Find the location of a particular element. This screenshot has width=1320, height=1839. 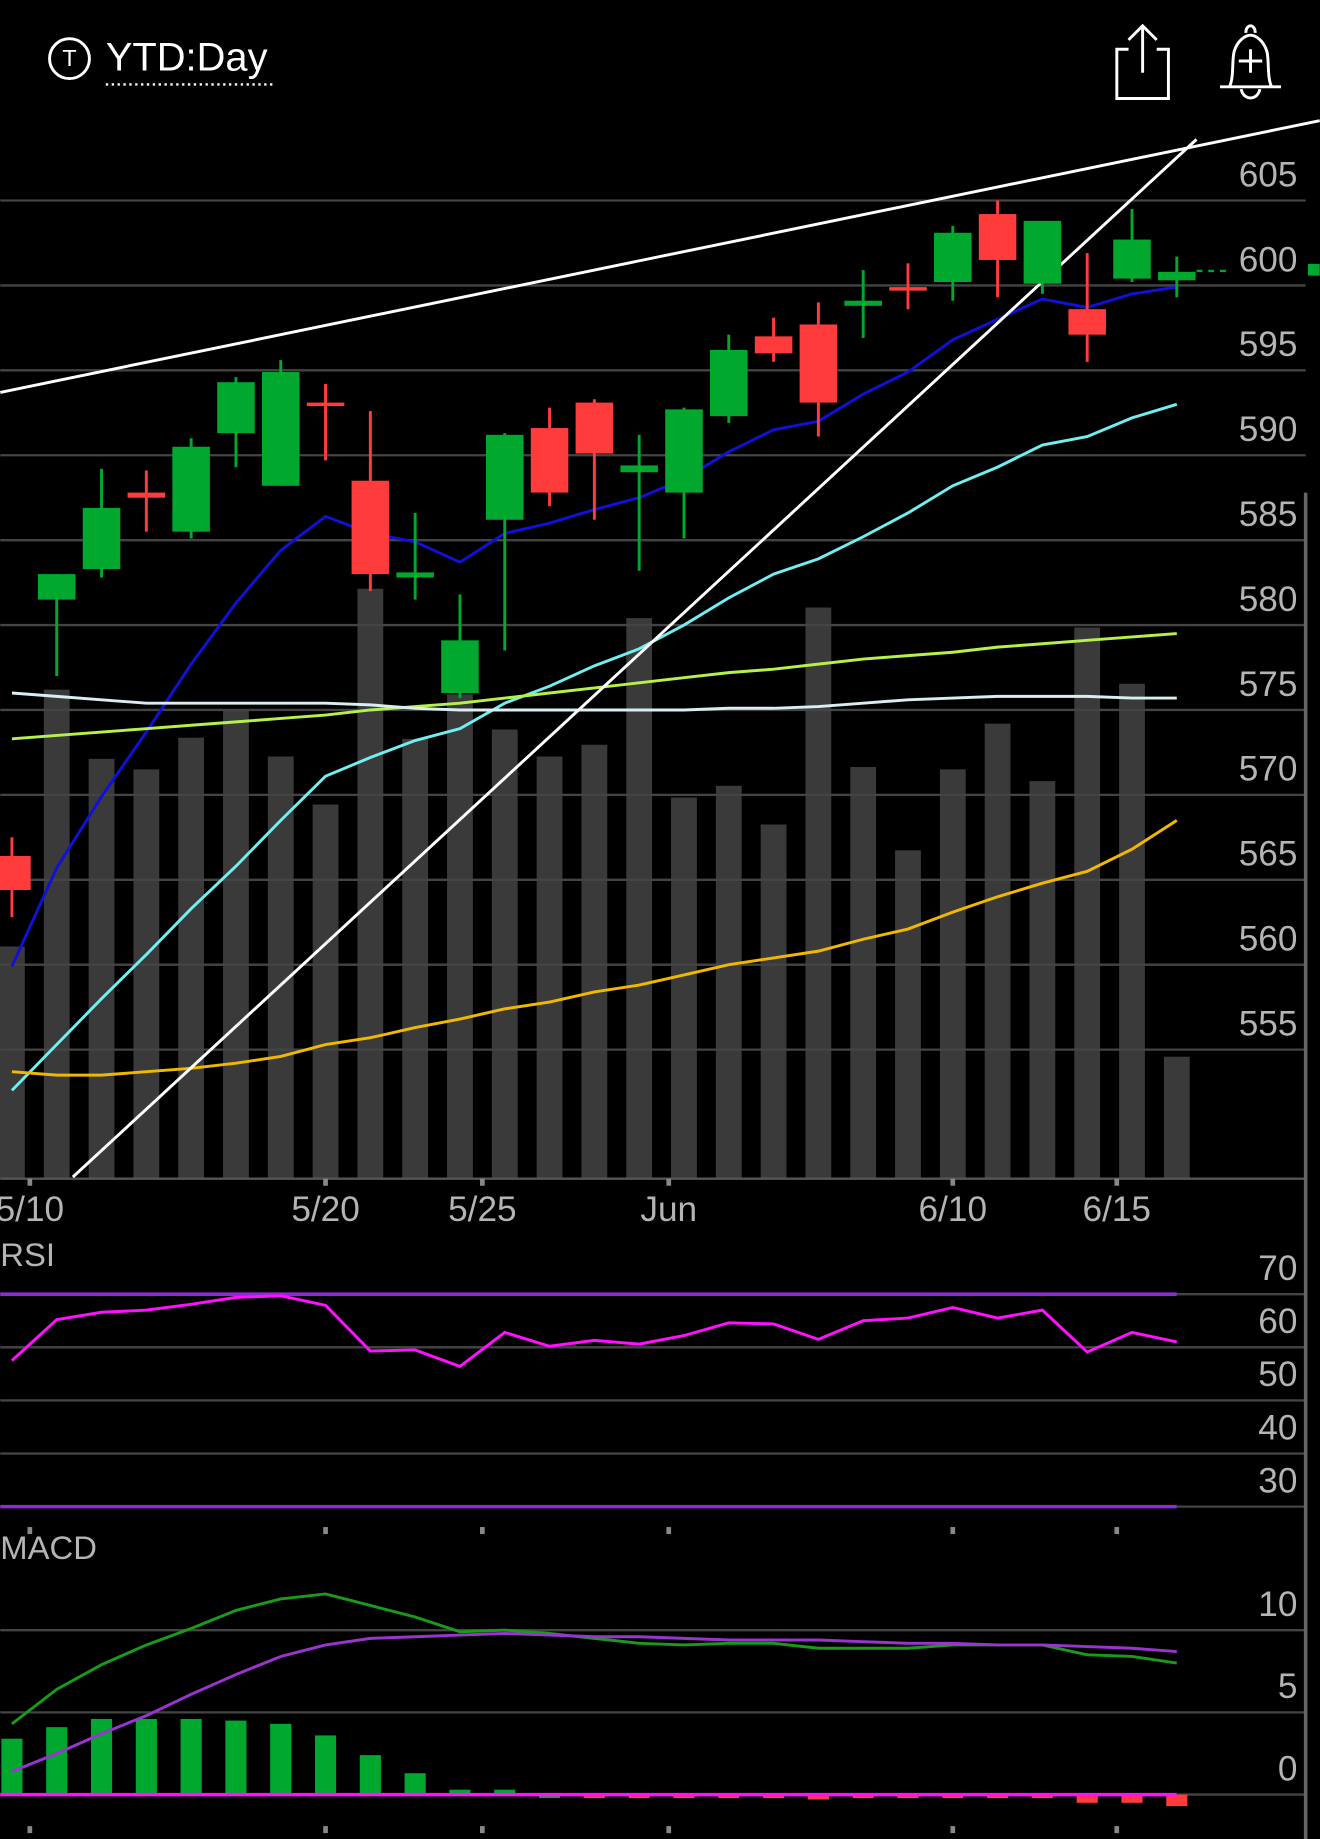

share-arrow is located at coordinates (1142, 48).